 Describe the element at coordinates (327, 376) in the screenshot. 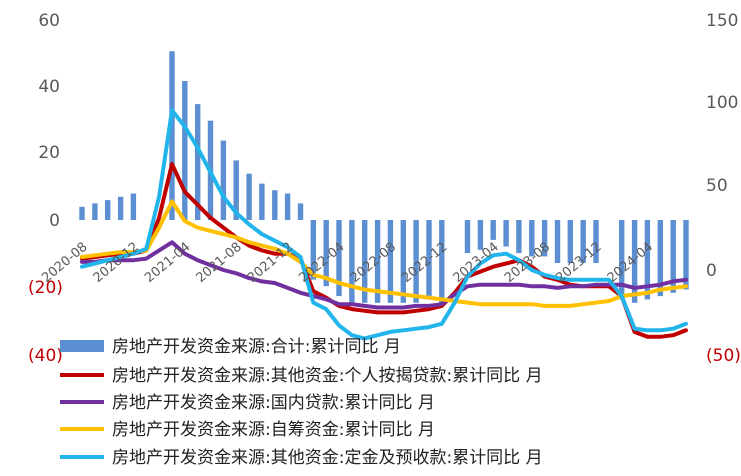

I see `legend-label: 房地产开发资金来源:其他资金:个人按揭贷款:累计同比 月` at that location.